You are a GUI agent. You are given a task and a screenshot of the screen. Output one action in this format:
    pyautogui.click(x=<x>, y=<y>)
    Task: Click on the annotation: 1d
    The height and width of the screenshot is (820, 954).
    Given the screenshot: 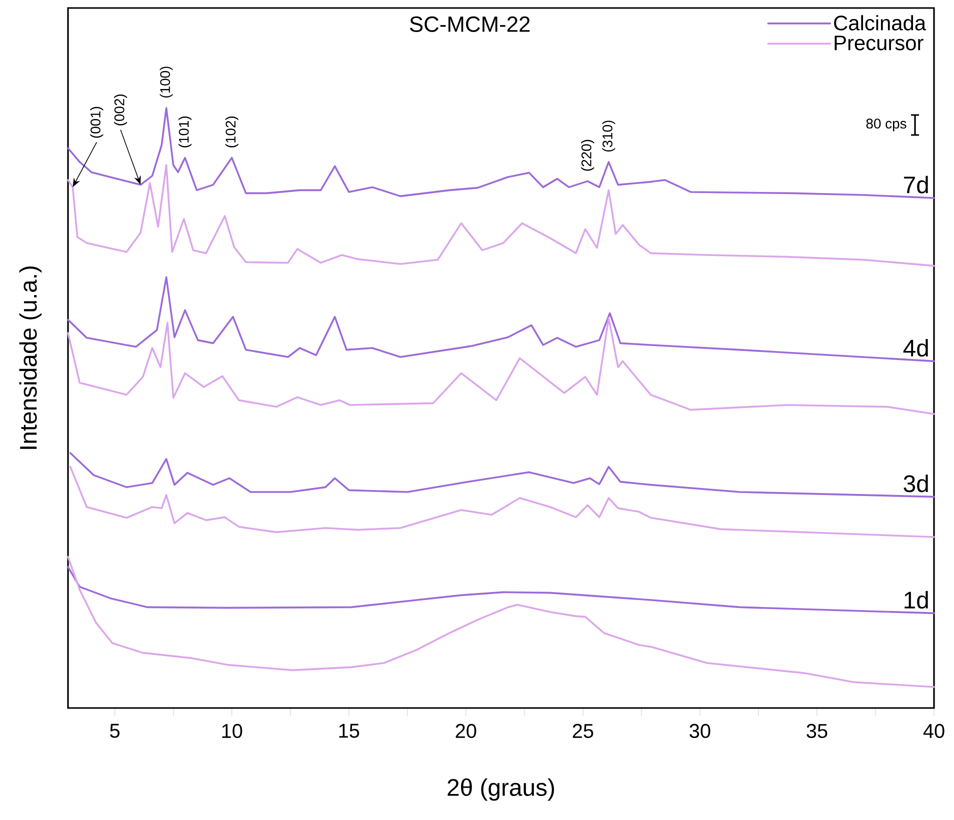 What is the action you would take?
    pyautogui.click(x=916, y=600)
    